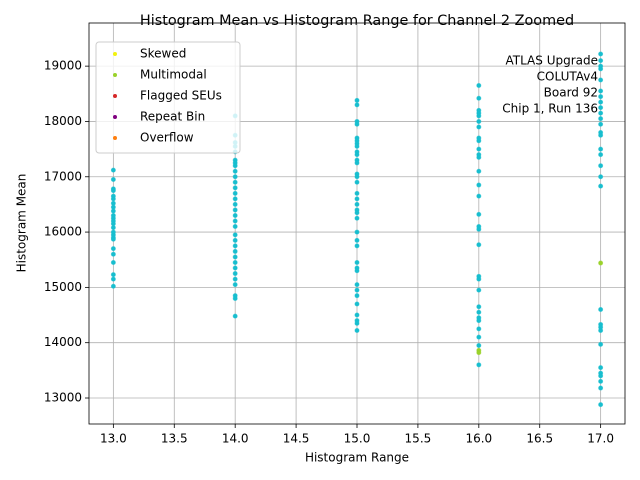 This screenshot has height=480, width=640. Describe the element at coordinates (167, 138) in the screenshot. I see `legend-label: Overflow` at that location.